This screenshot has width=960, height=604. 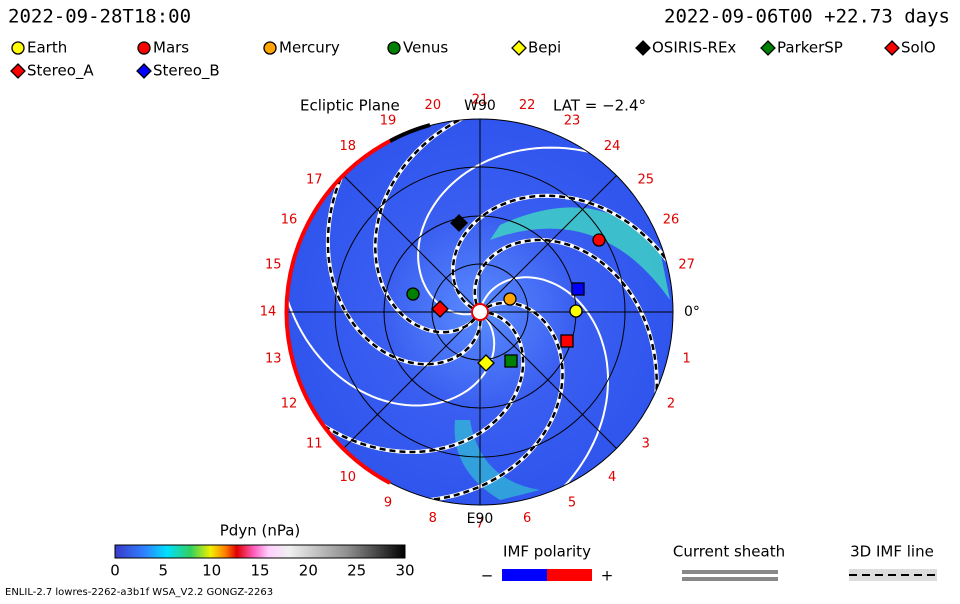 I want to click on legend-label: Bepi, so click(x=544, y=48).